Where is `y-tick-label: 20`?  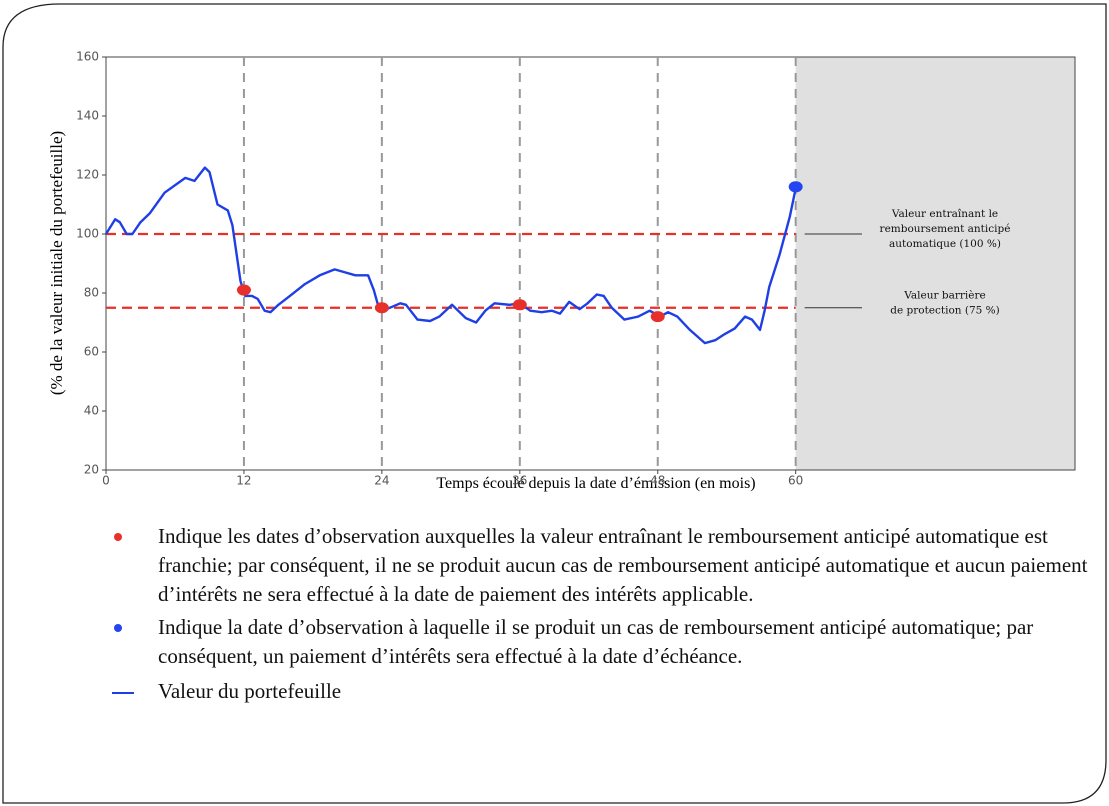 y-tick-label: 20 is located at coordinates (91, 470).